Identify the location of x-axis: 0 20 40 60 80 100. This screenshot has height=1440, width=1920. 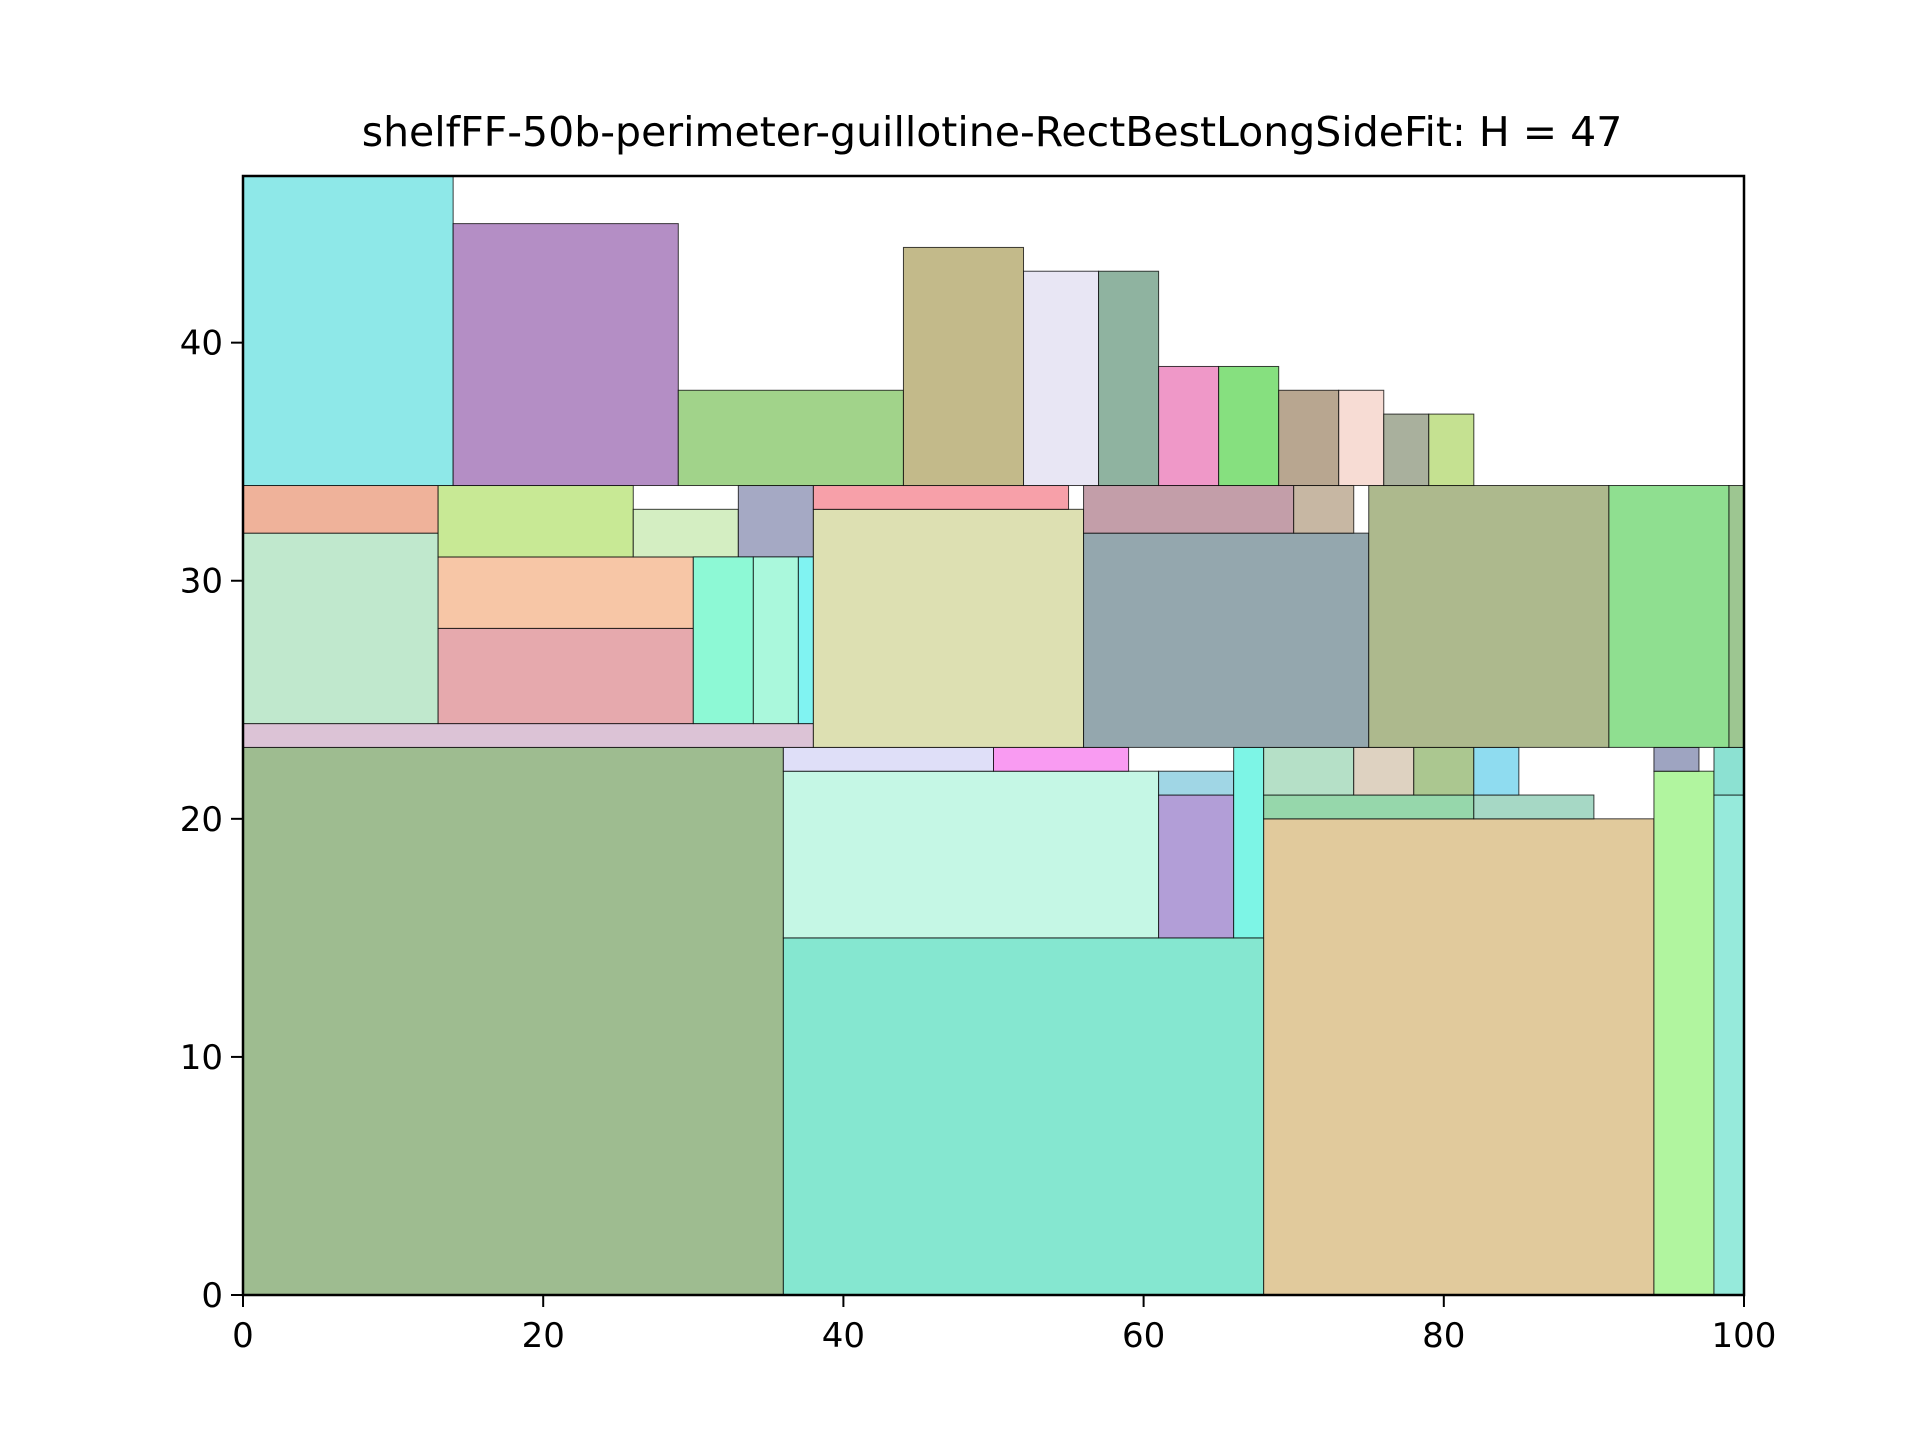
(1004, 1325).